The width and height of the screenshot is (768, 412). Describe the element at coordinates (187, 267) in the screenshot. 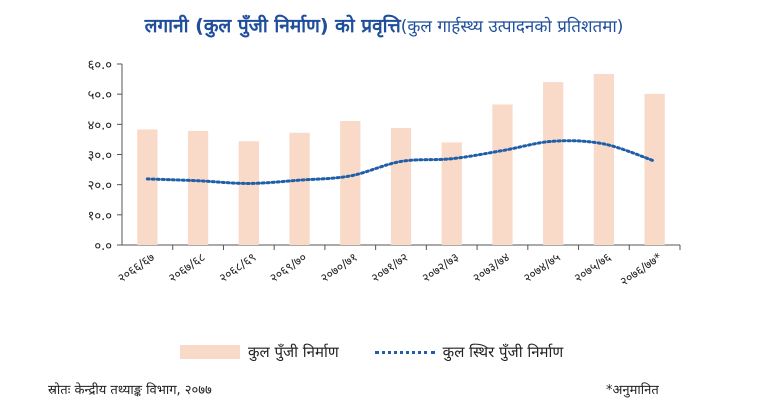

I see `x-tick-label: २०६७/६८` at that location.